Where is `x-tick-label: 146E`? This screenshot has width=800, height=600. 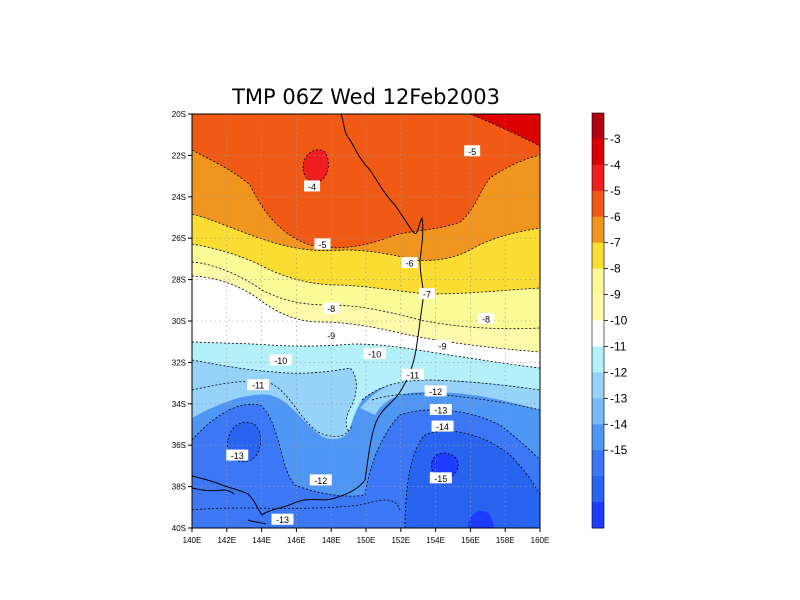
x-tick-label: 146E is located at coordinates (296, 540).